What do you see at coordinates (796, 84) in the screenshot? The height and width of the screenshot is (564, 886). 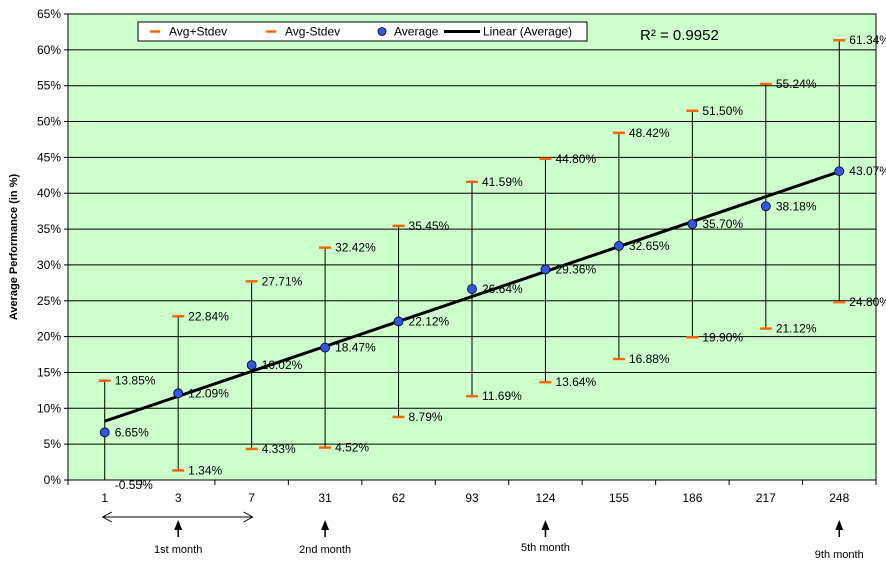 I see `avg-plus-stdev-label: 55.24%` at bounding box center [796, 84].